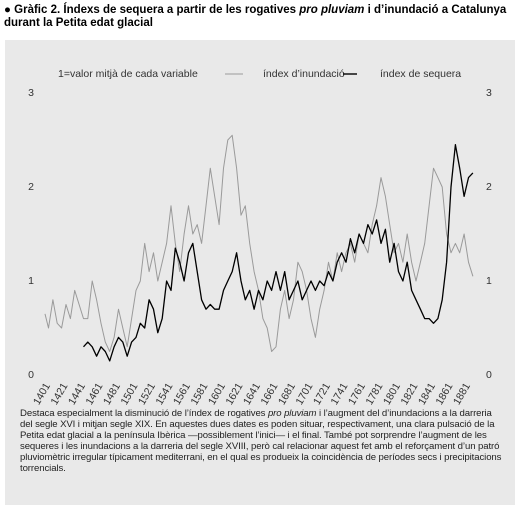  Describe the element at coordinates (304, 394) in the screenshot. I see `x-tick-label: 1701` at that location.